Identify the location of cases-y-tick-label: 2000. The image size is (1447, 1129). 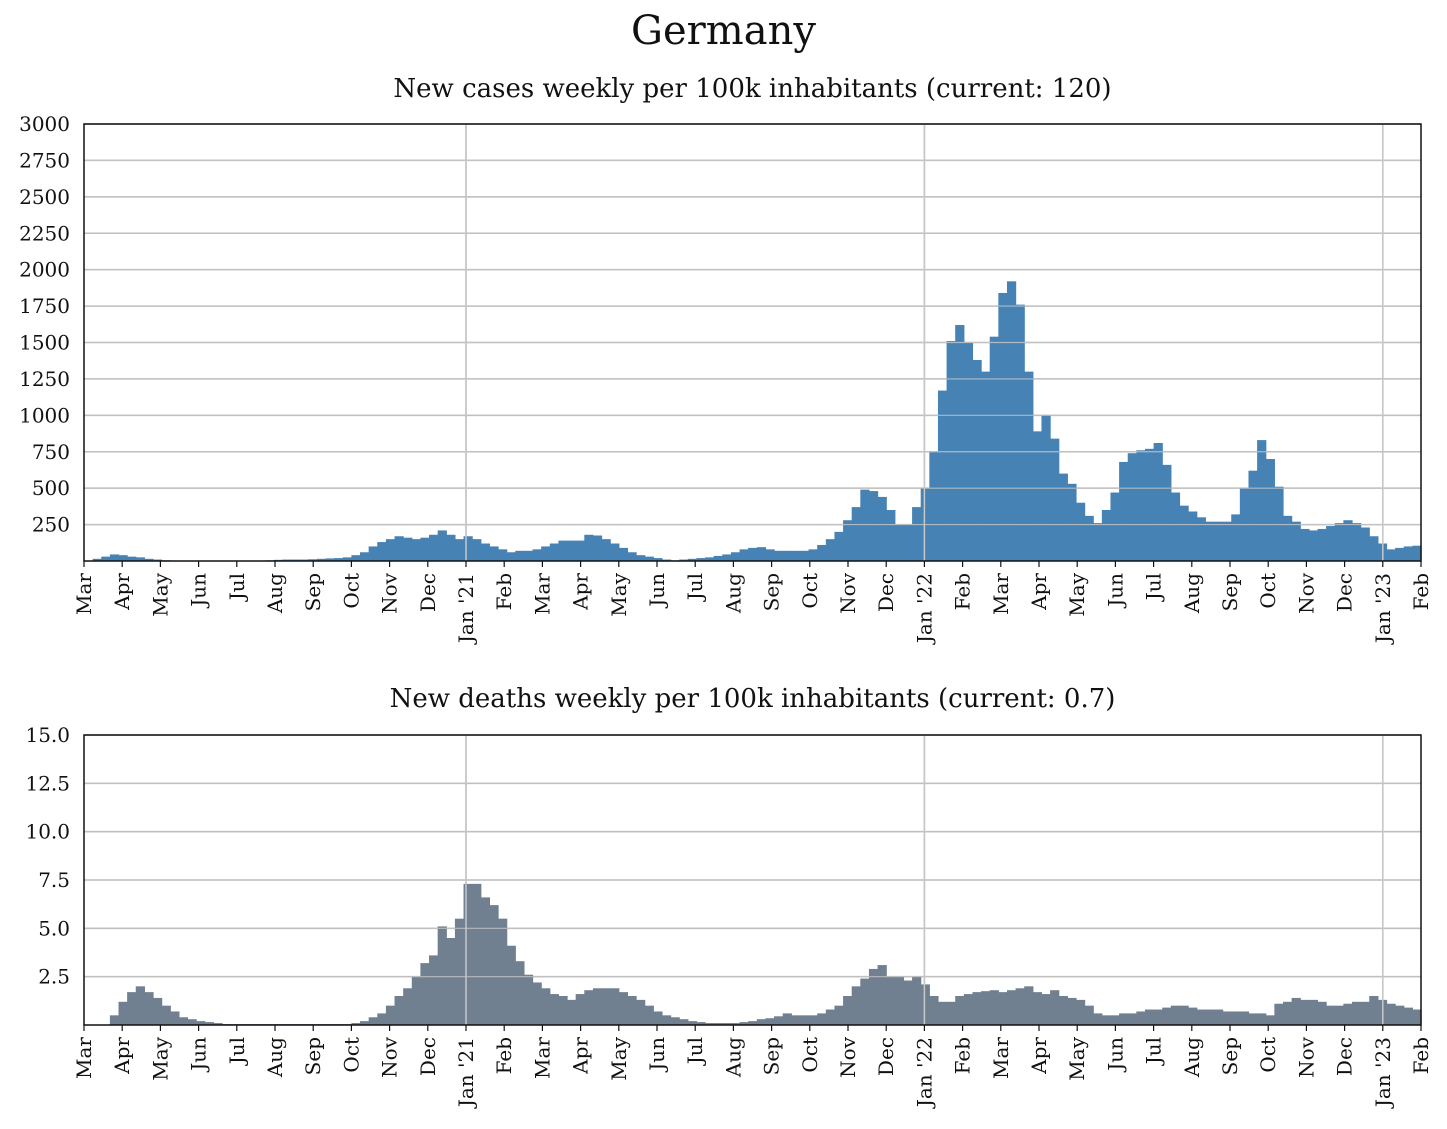
(44, 270).